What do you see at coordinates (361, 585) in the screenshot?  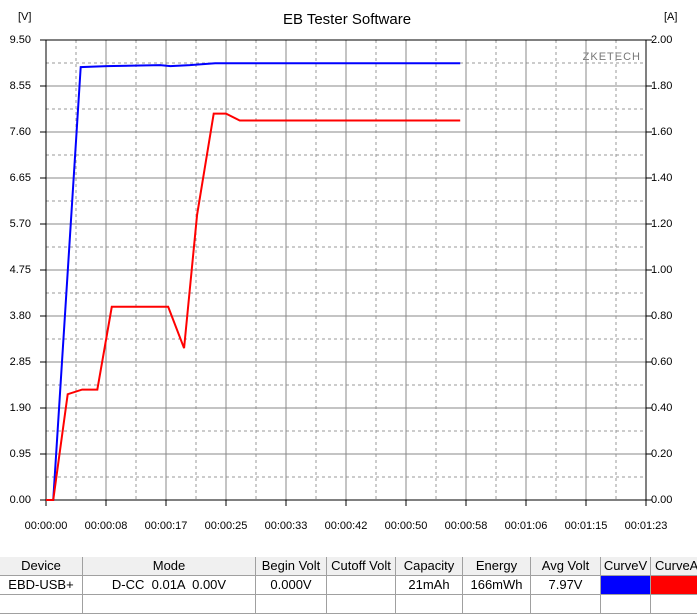 I see `cutoff-volt-cell` at bounding box center [361, 585].